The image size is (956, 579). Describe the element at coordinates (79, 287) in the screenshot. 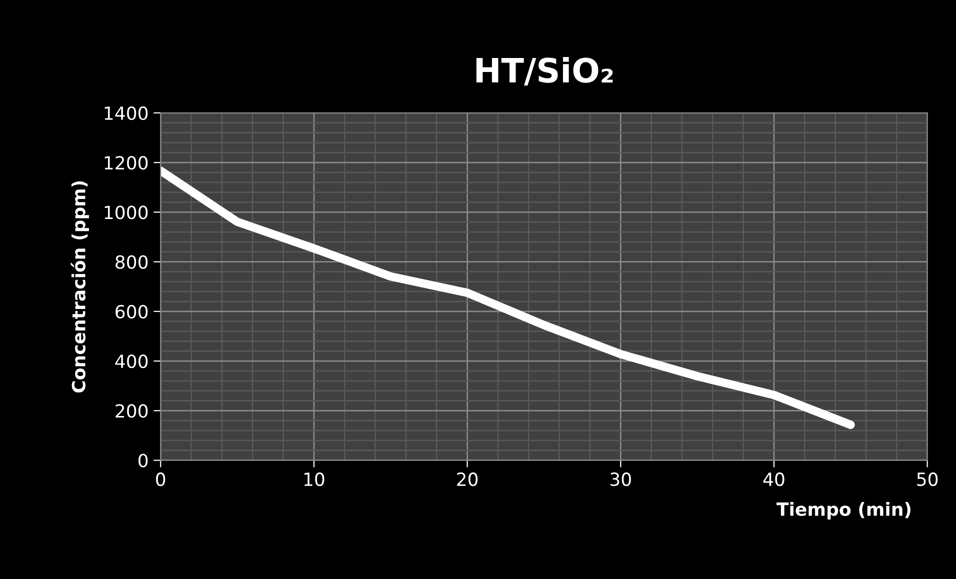

I see `y-axis-title: Concentración (ppm)` at that location.